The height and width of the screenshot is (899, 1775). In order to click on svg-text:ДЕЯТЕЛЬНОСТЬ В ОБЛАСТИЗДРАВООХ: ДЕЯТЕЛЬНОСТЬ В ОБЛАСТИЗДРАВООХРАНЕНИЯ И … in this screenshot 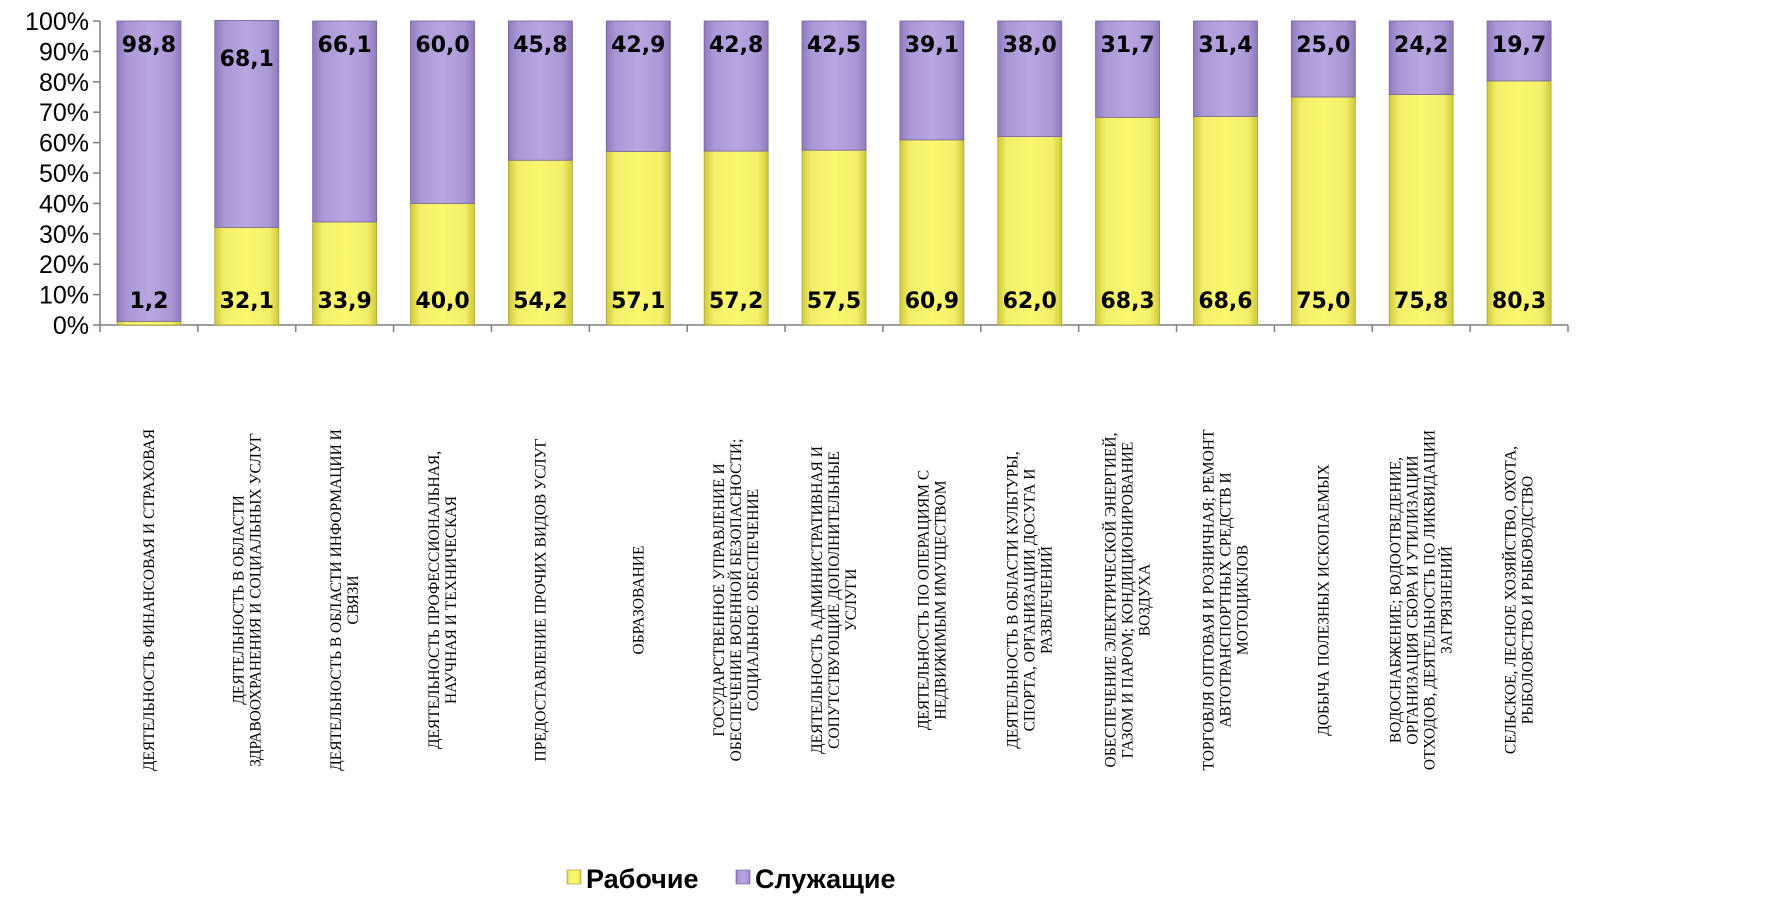, I will do `click(247, 600)`.